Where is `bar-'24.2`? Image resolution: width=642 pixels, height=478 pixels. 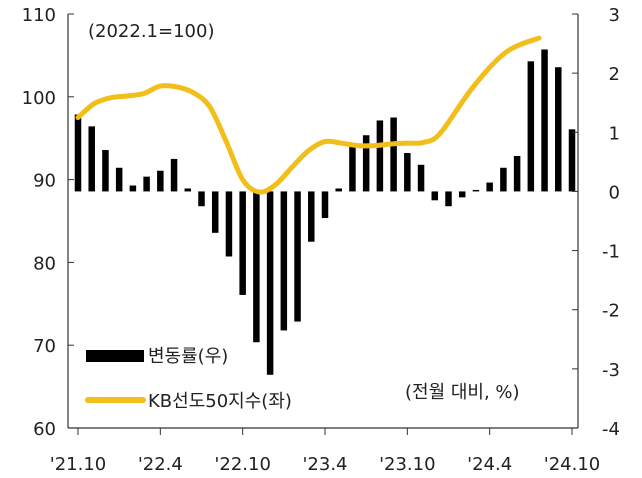 bar-'24.2 is located at coordinates (462, 194).